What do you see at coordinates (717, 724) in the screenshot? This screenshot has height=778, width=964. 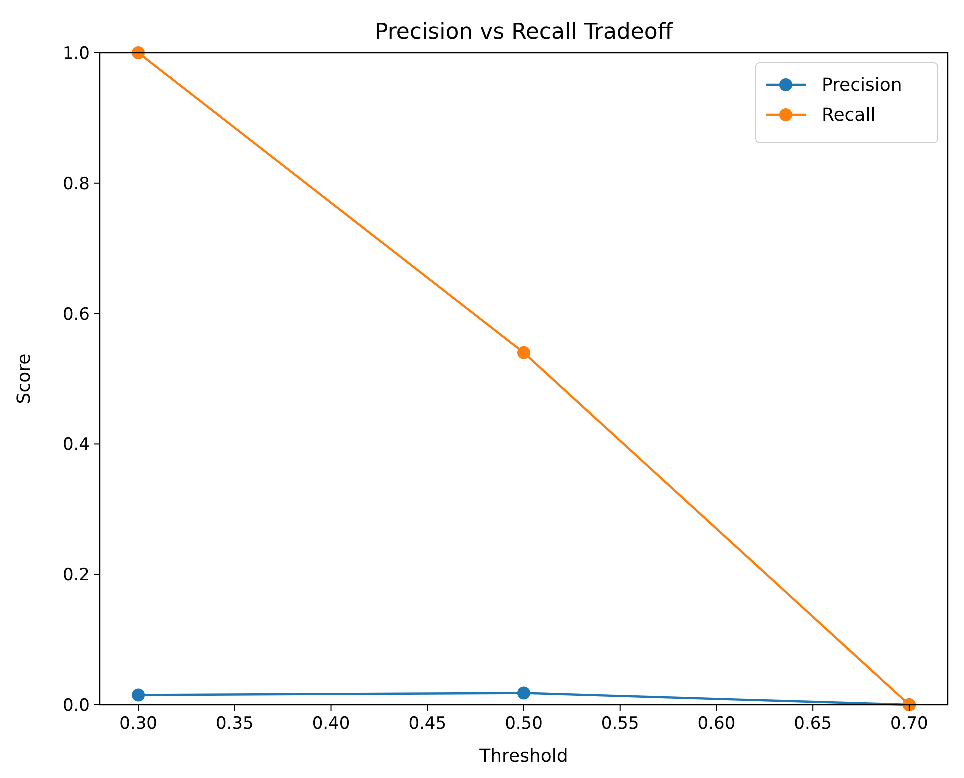 I see `x-tick-label: 0.60` at bounding box center [717, 724].